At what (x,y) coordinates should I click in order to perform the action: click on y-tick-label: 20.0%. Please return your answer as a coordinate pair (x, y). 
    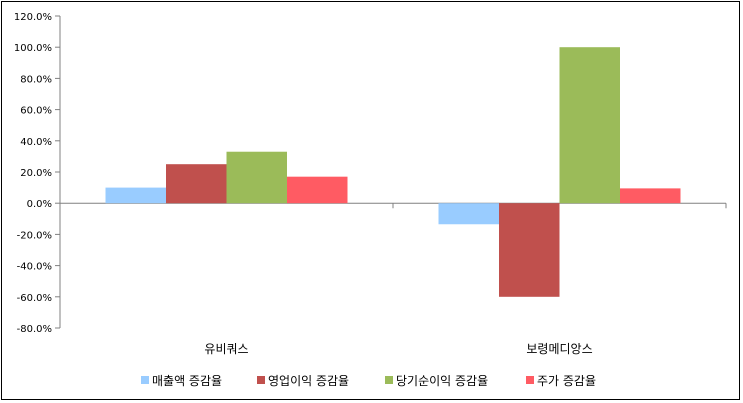
    Looking at the image, I should click on (36, 173).